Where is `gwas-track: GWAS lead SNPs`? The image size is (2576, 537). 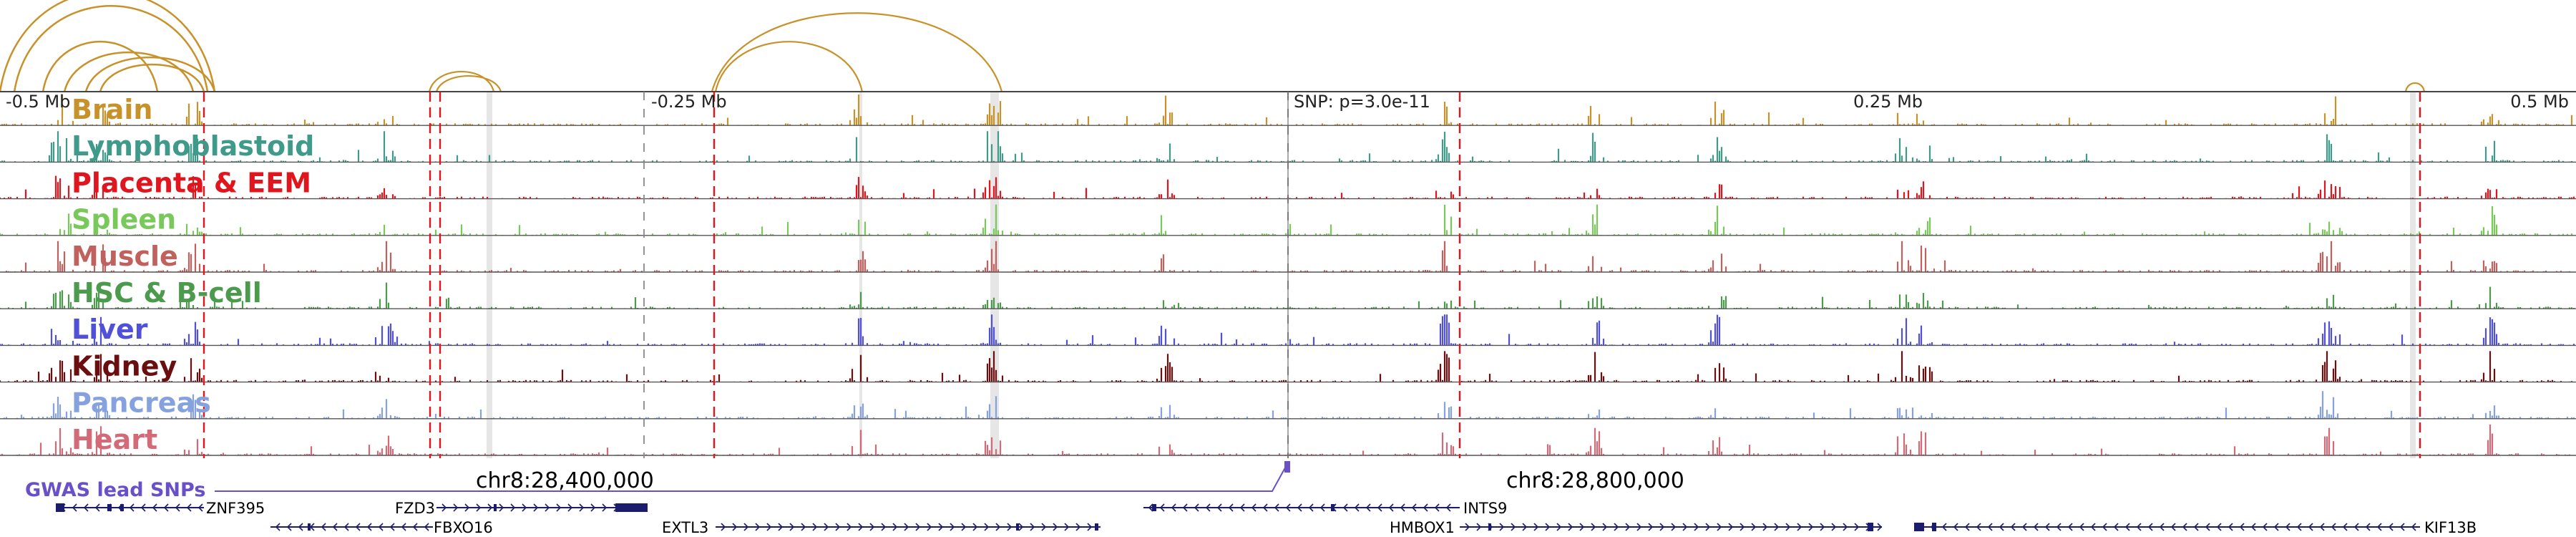
gwas-track: GWAS lead SNPs is located at coordinates (657, 481).